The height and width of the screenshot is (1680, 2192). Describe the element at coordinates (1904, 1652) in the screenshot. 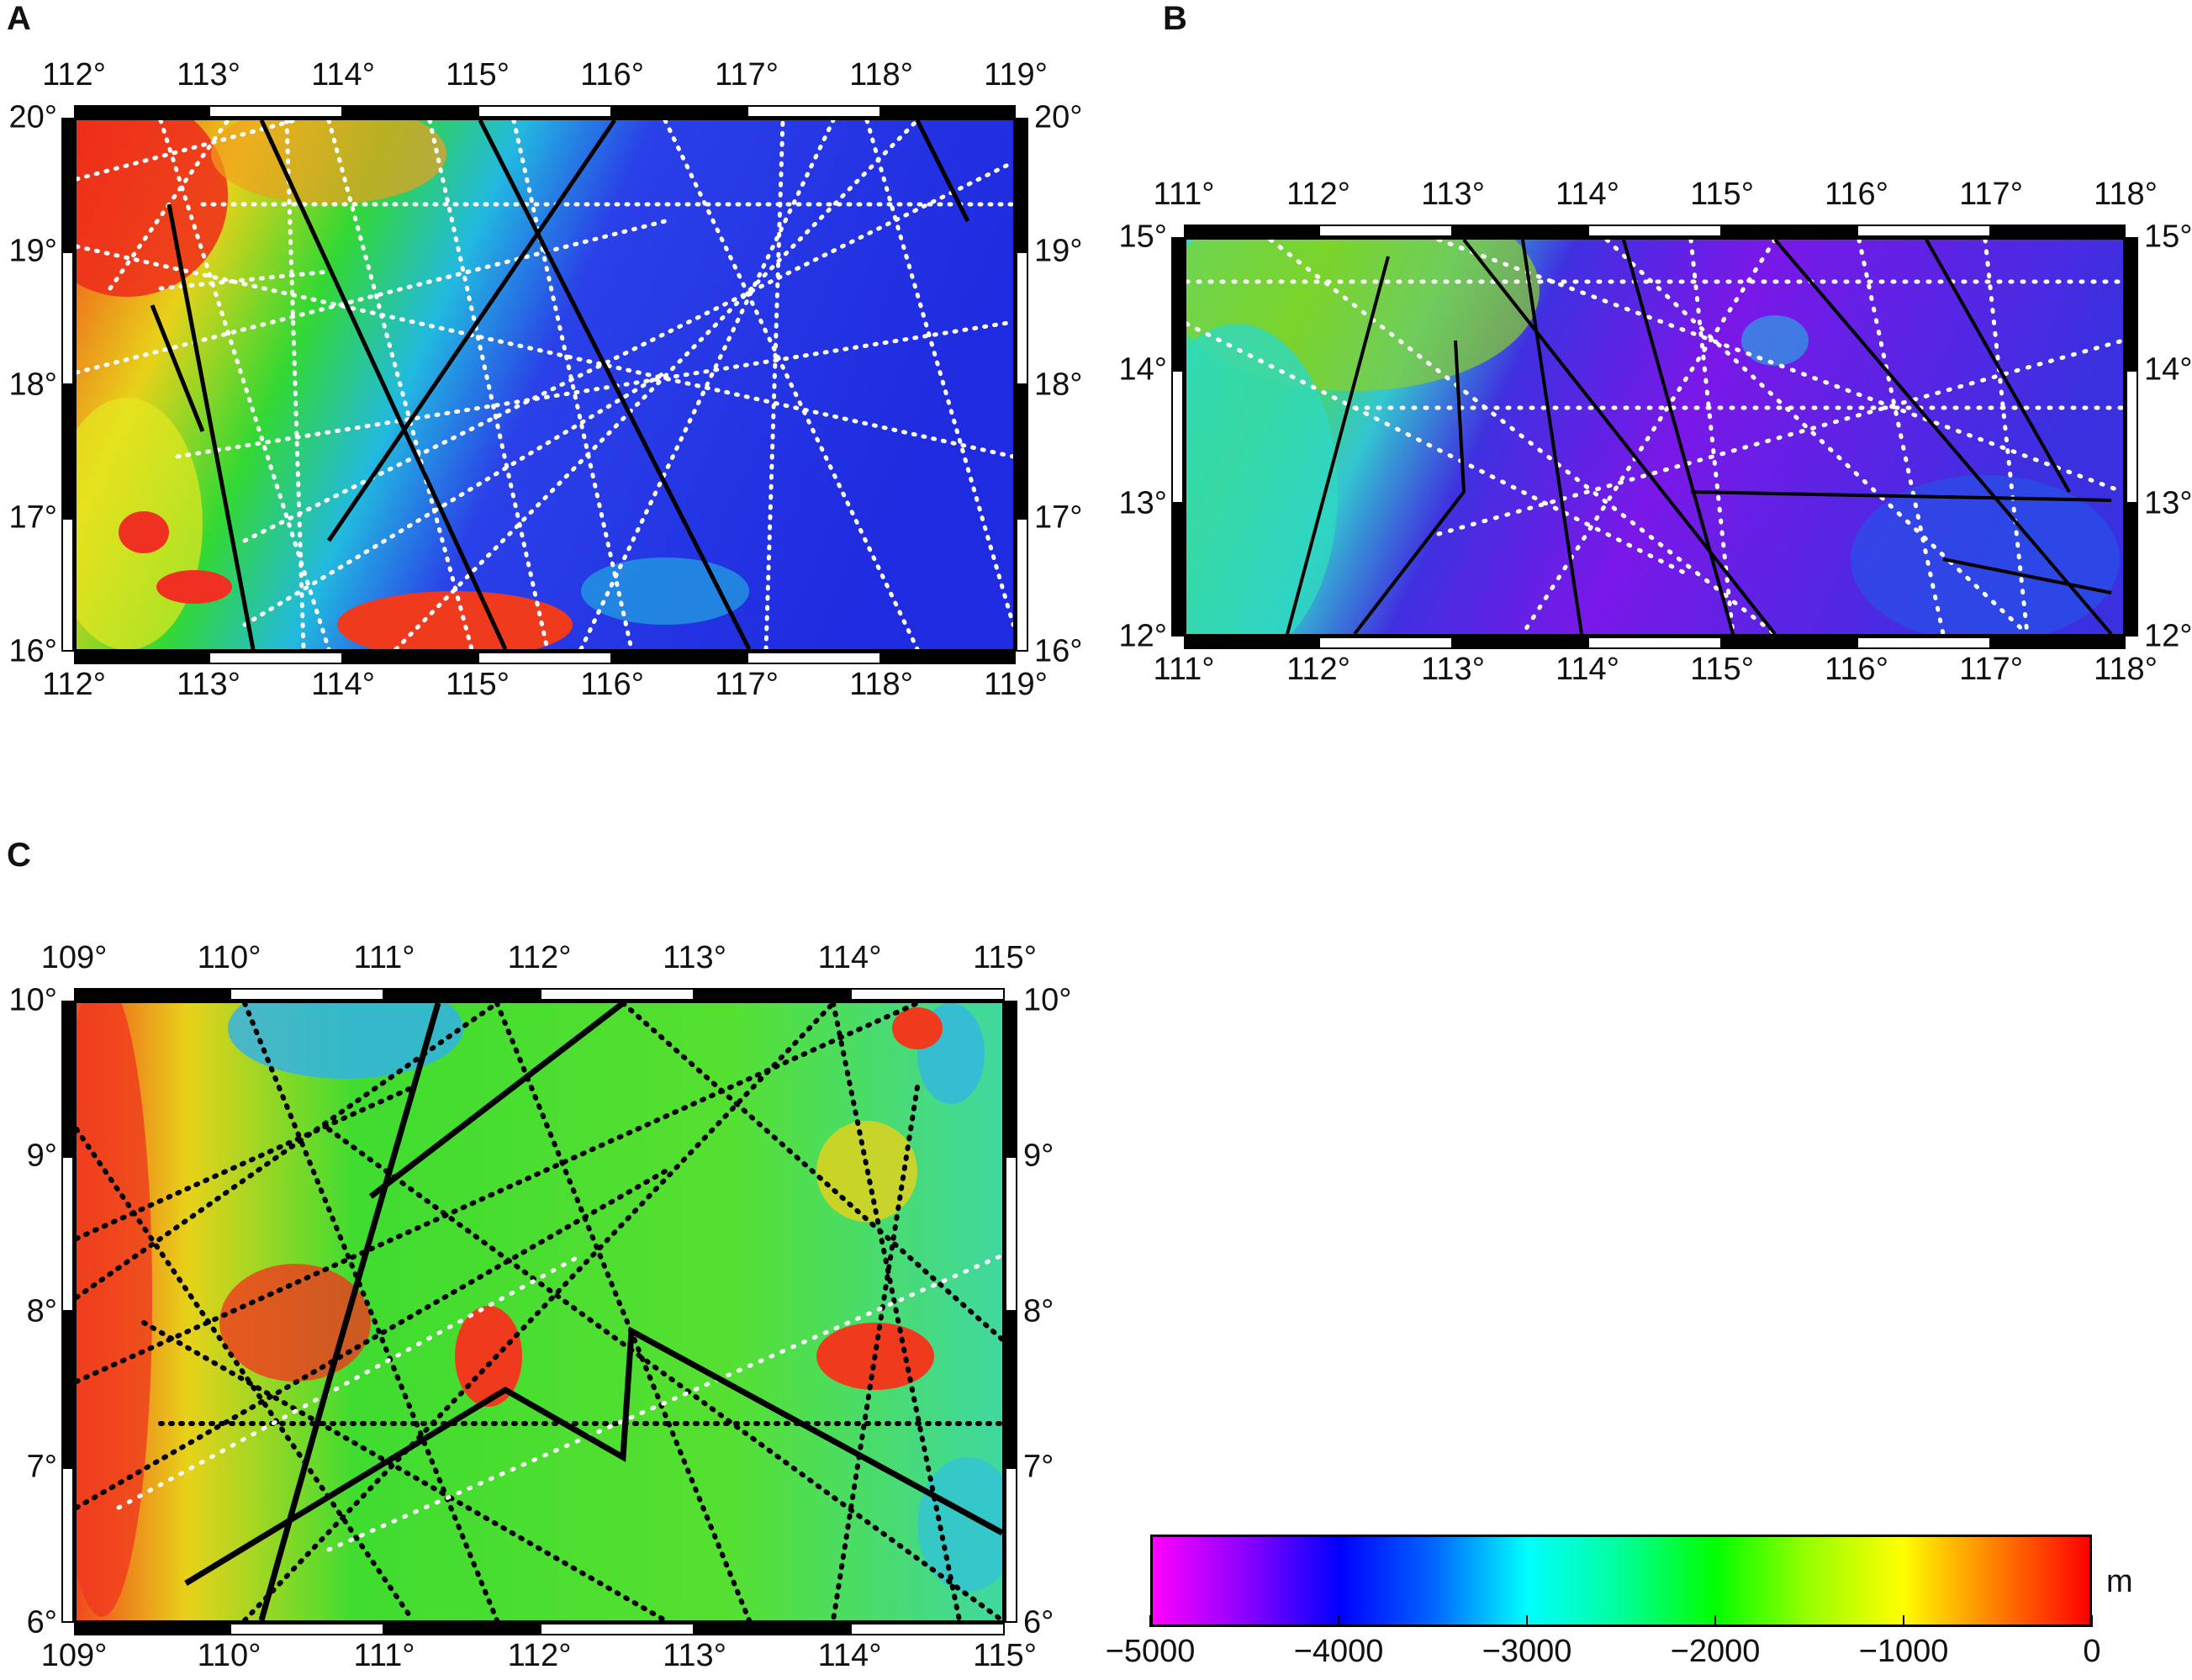

I see `colorbar-tick-label: −1000` at that location.